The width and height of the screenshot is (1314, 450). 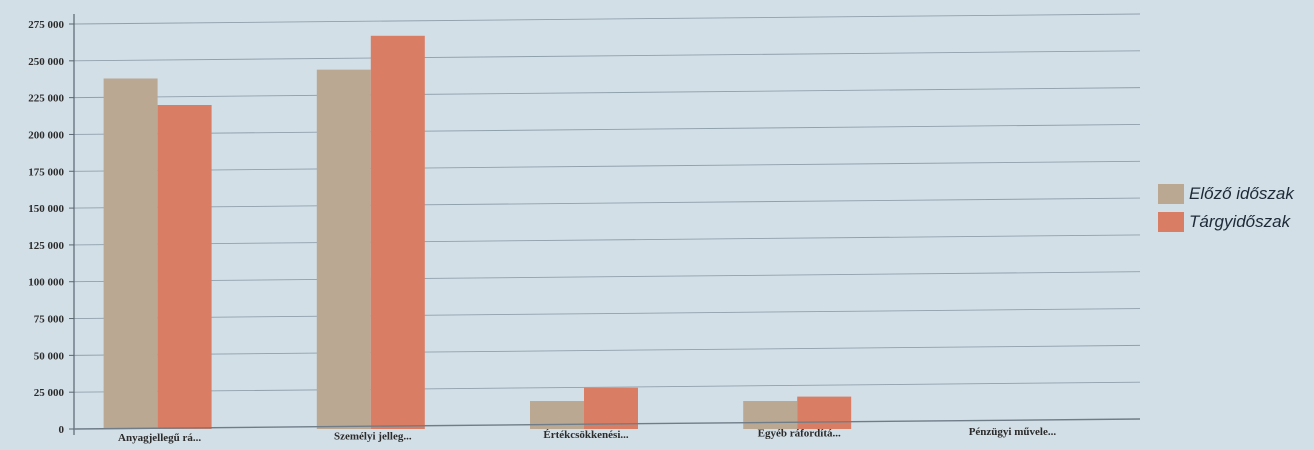 I want to click on legend-label-current: Tárgyidőszak, so click(x=1240, y=221).